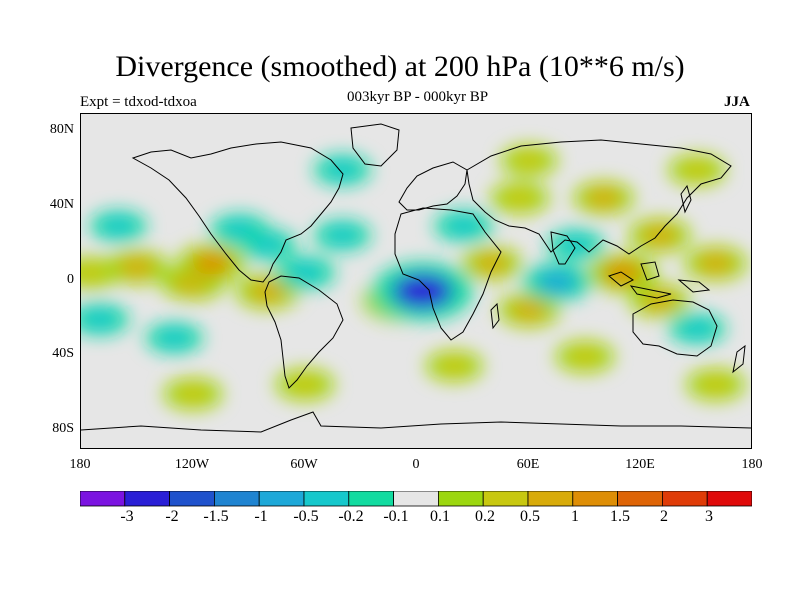 This screenshot has width=800, height=600. Describe the element at coordinates (63, 428) in the screenshot. I see `lat-label-80s: 80S` at that location.